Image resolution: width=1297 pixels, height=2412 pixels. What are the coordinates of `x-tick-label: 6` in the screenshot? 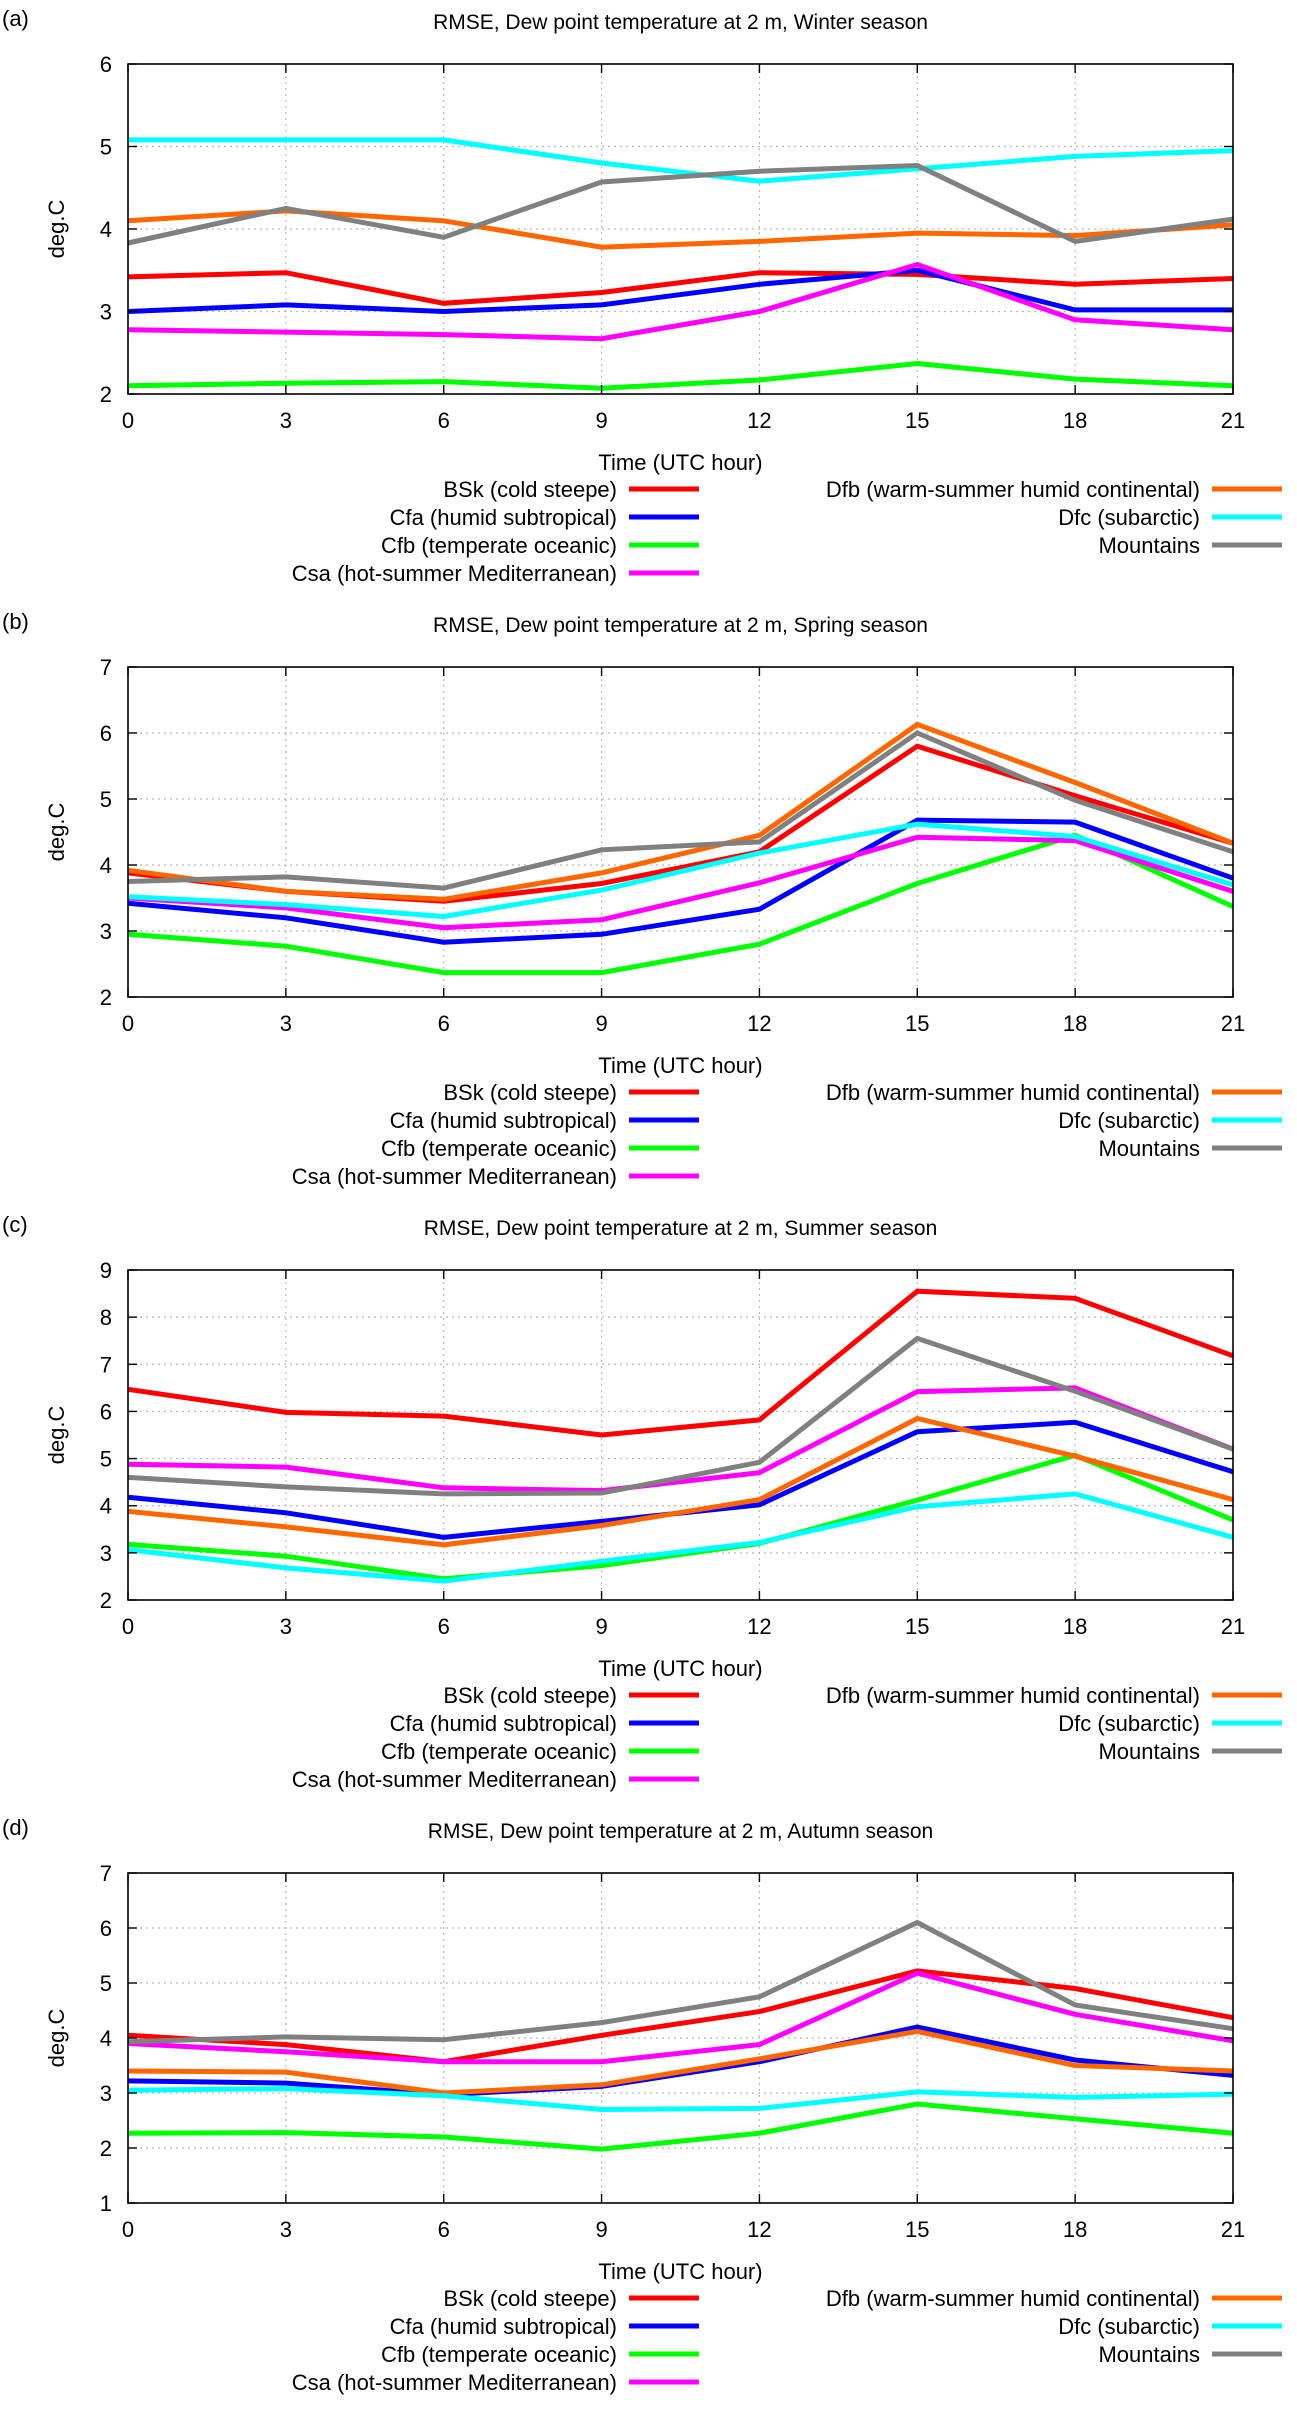 It's located at (444, 1626).